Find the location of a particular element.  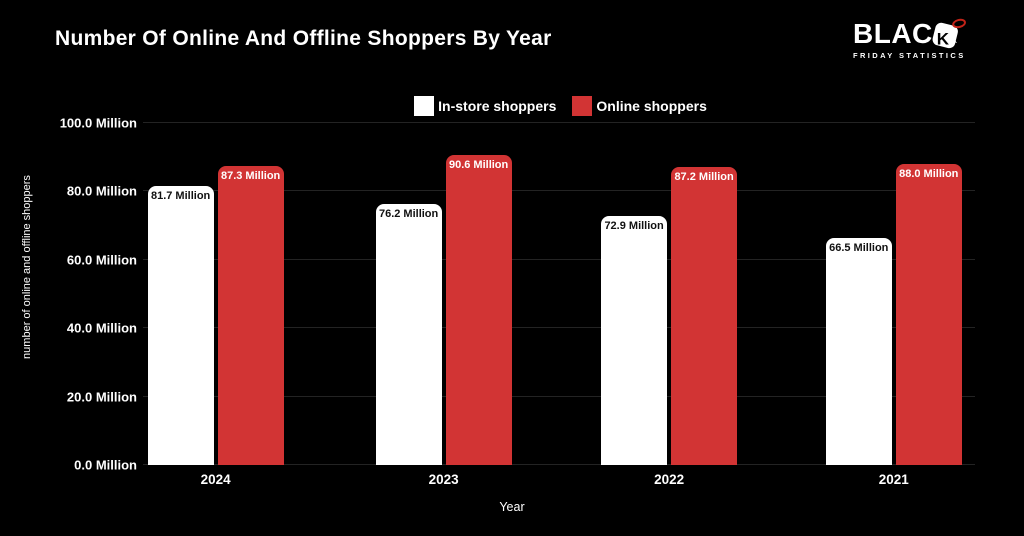

bar-in-store-shoppers-2023: 76.2 Million is located at coordinates (408, 334).